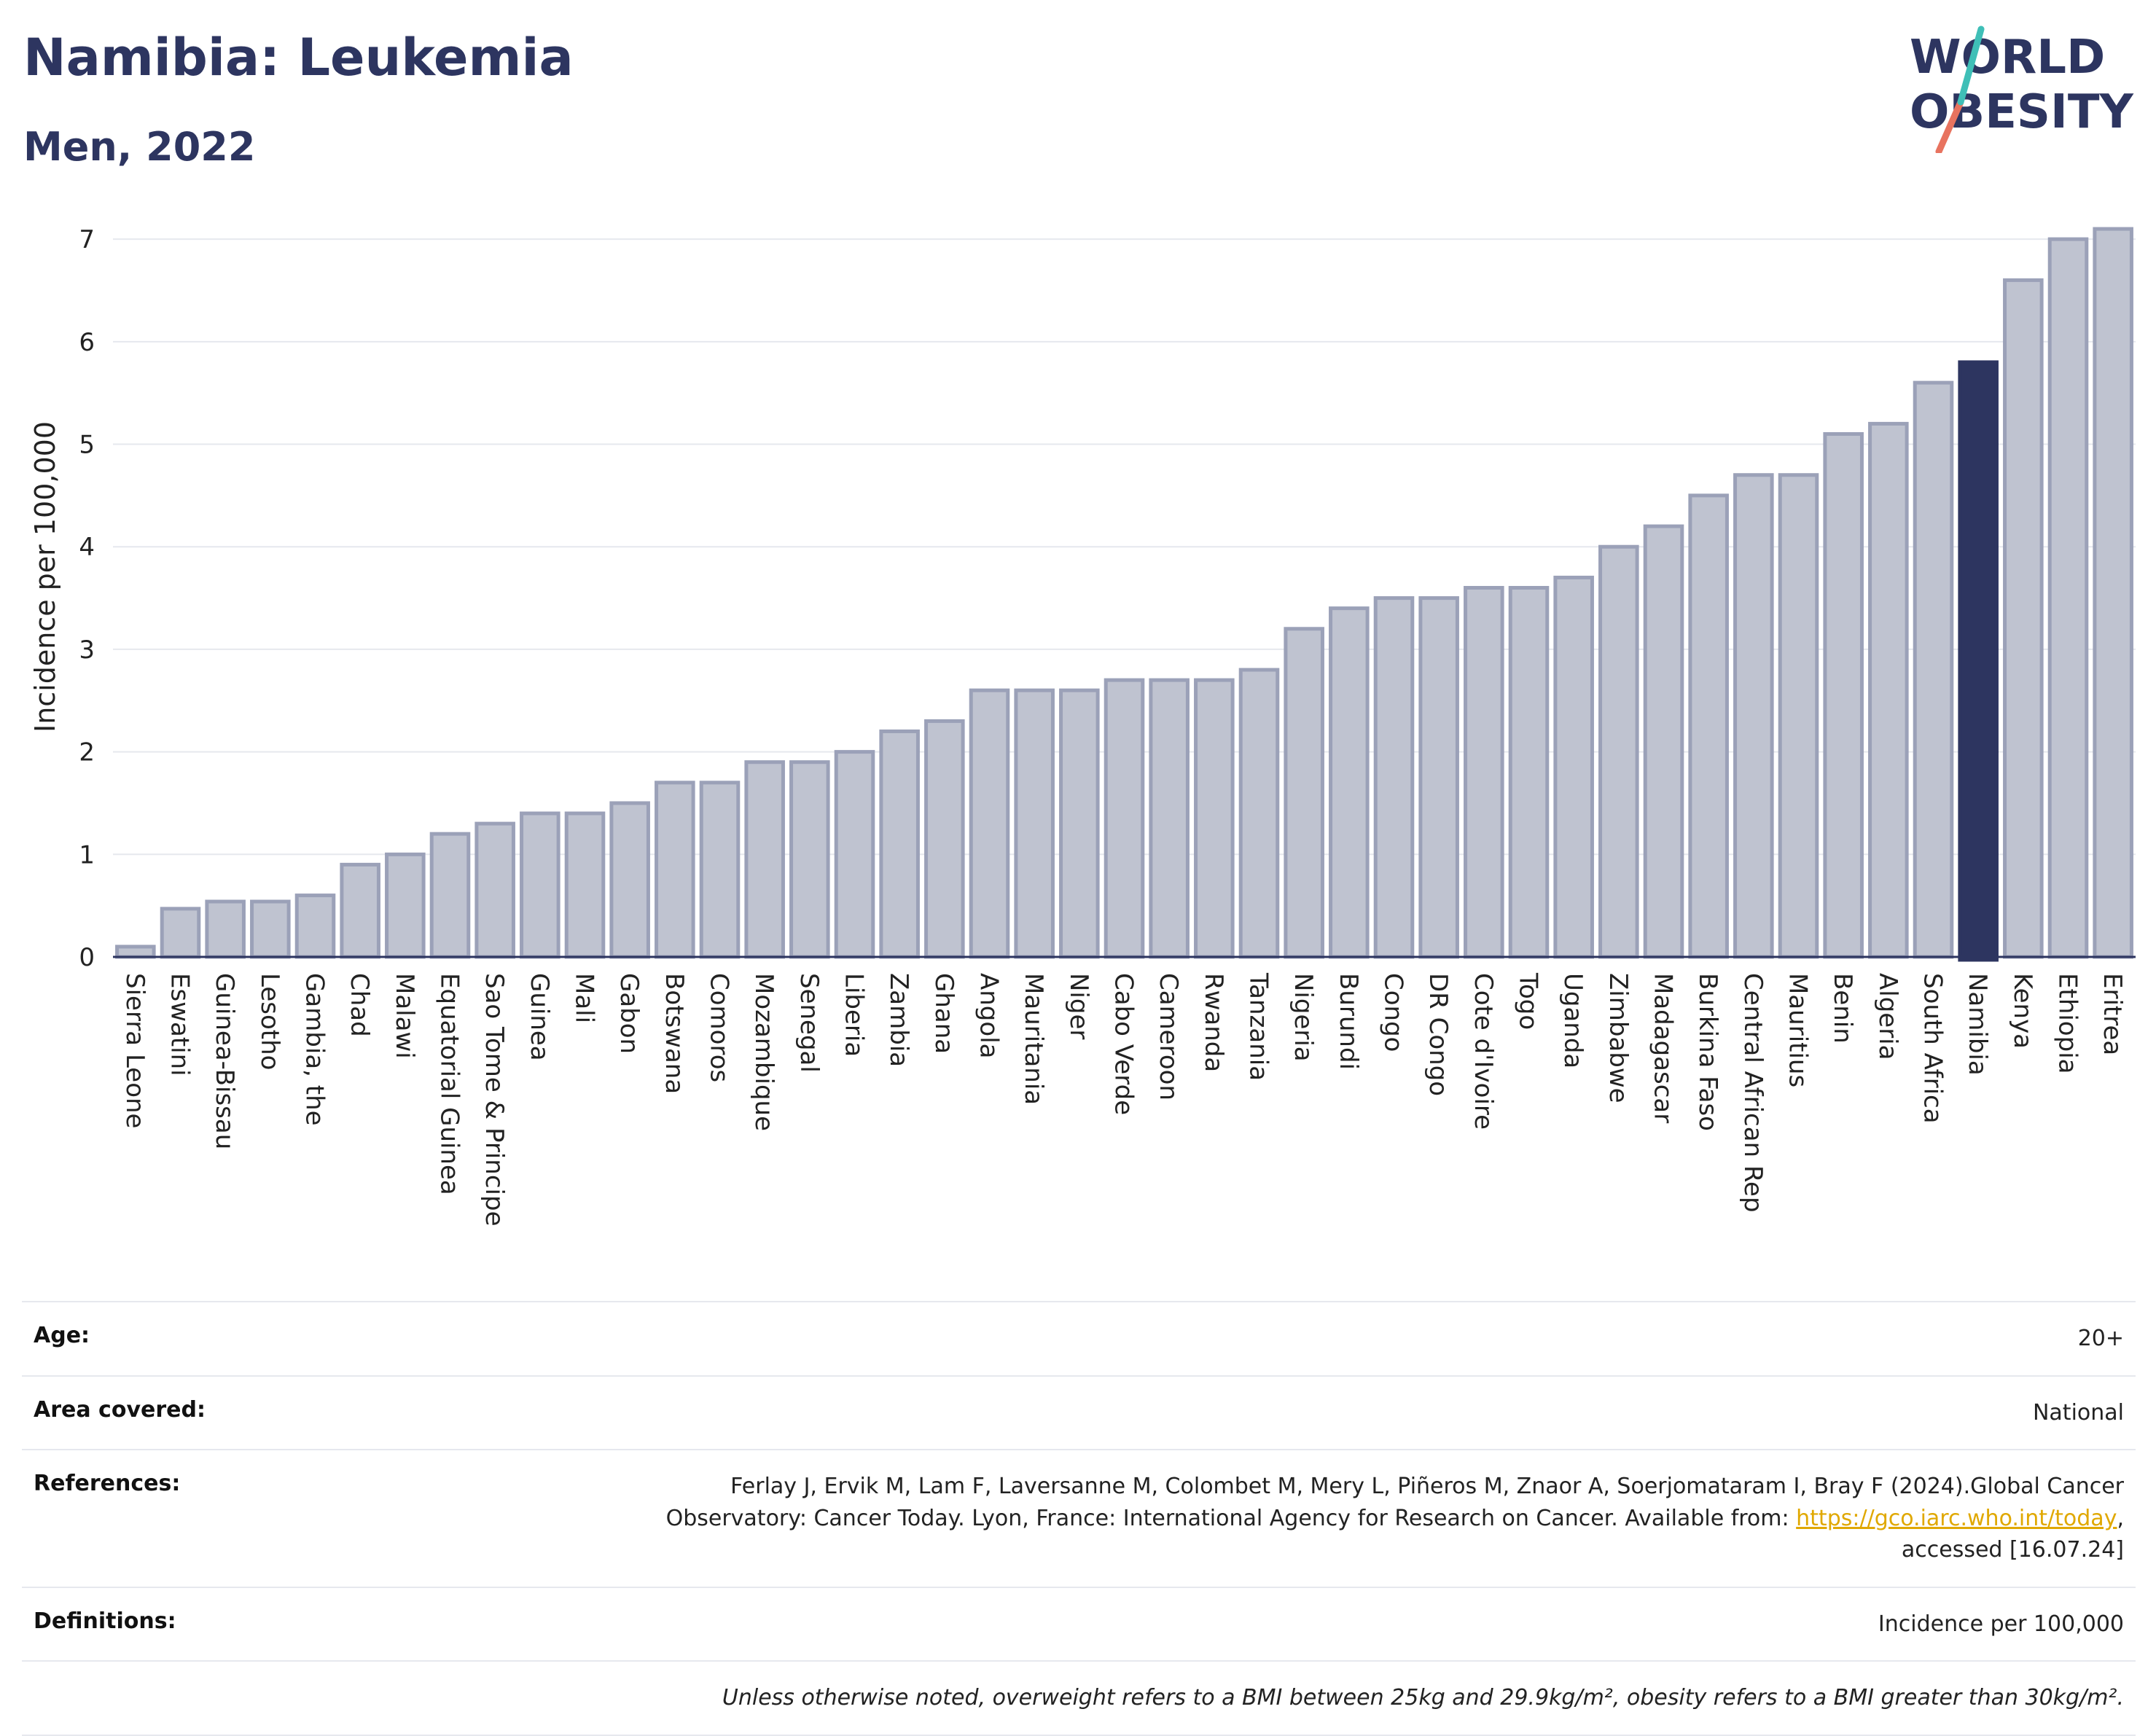 The image size is (2156, 1736). I want to click on age-label: Age:, so click(62, 1335).